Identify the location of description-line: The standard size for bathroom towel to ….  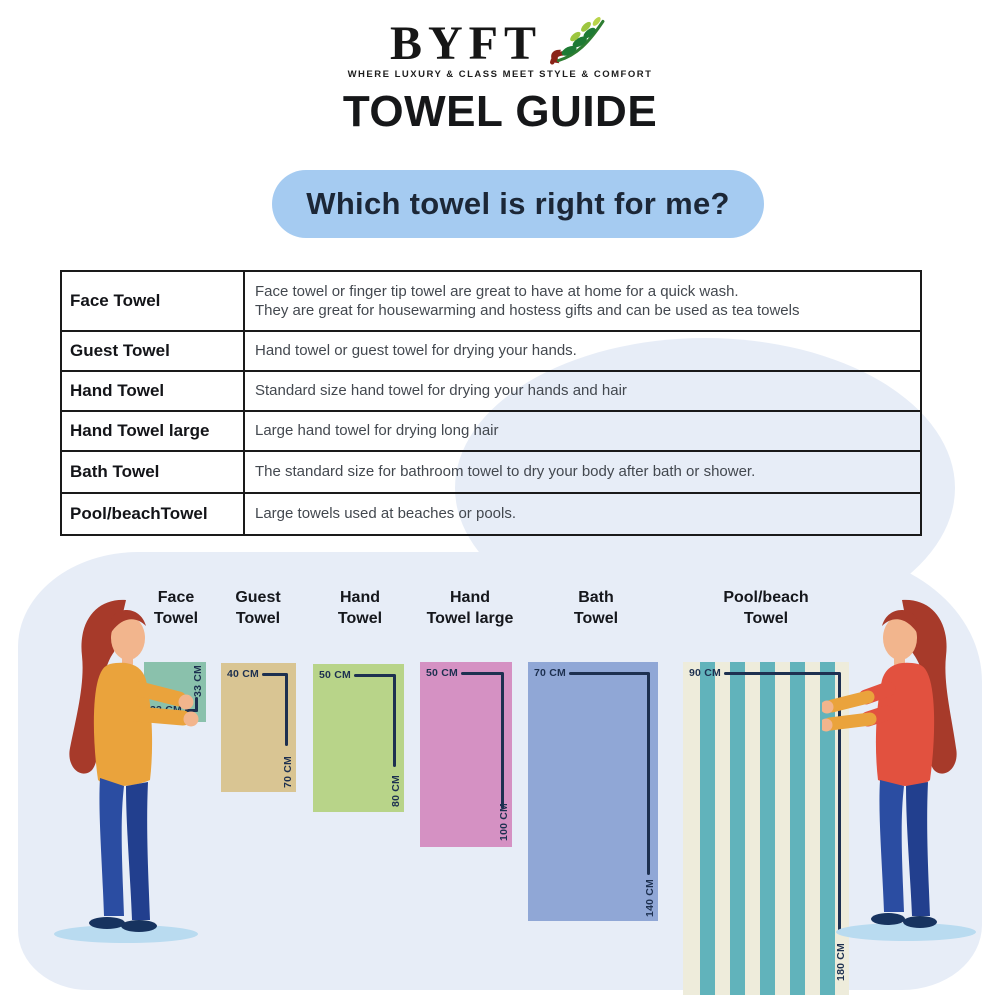
(505, 472).